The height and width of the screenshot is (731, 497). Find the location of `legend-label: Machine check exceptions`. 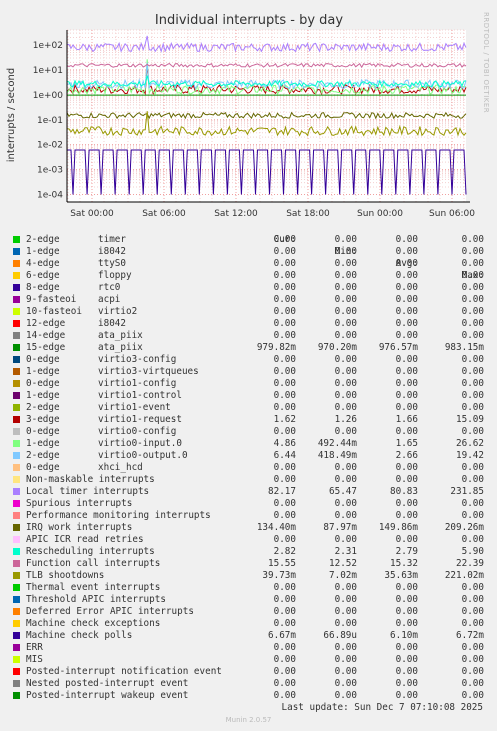

legend-label: Machine check exceptions is located at coordinates (93, 623).